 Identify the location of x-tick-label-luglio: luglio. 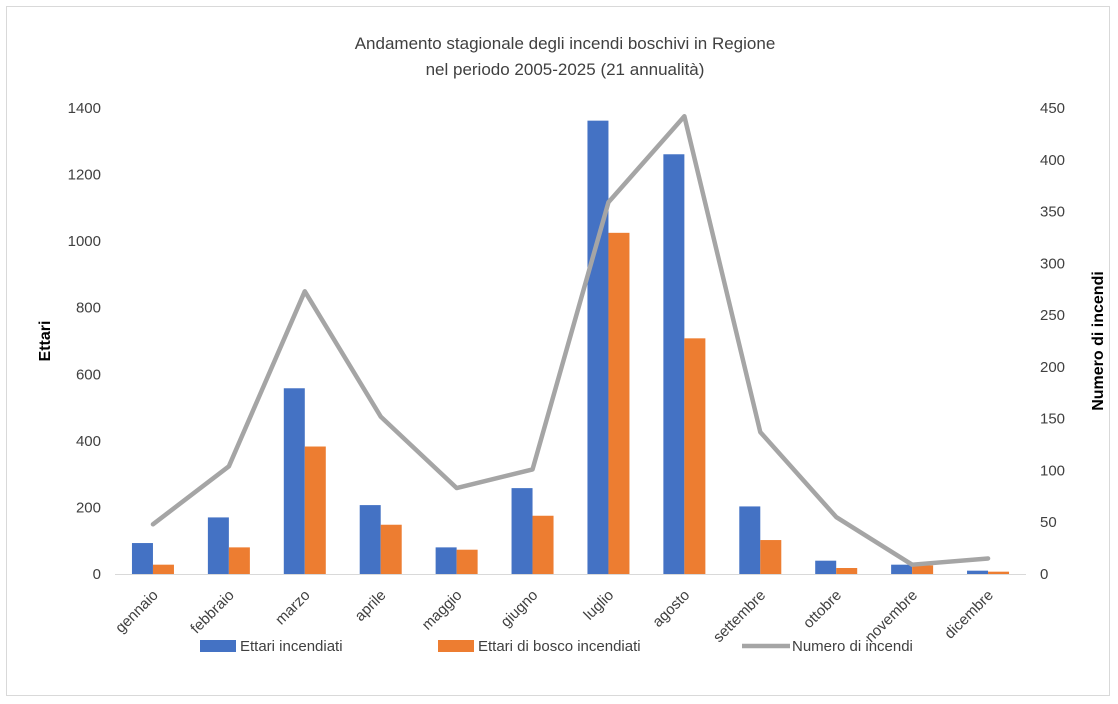
(598, 605).